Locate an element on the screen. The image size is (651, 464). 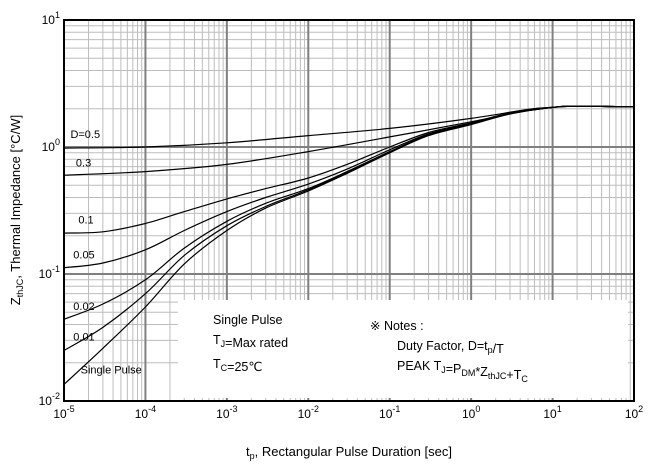
x-tick-label: 10⁻² is located at coordinates (308, 412).